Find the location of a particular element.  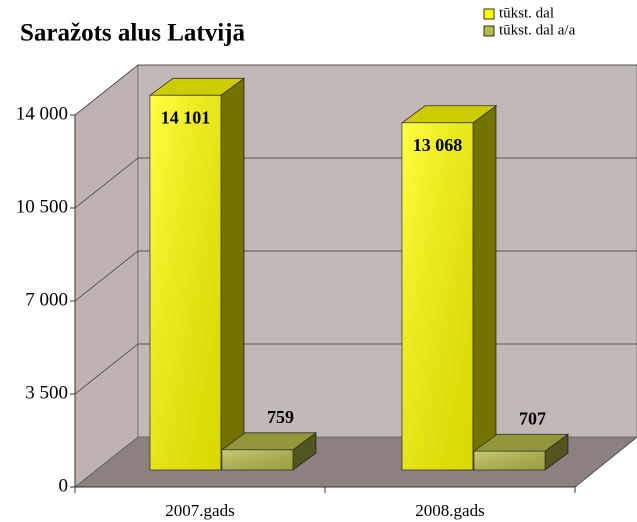

data-label: 14 101 is located at coordinates (186, 117).